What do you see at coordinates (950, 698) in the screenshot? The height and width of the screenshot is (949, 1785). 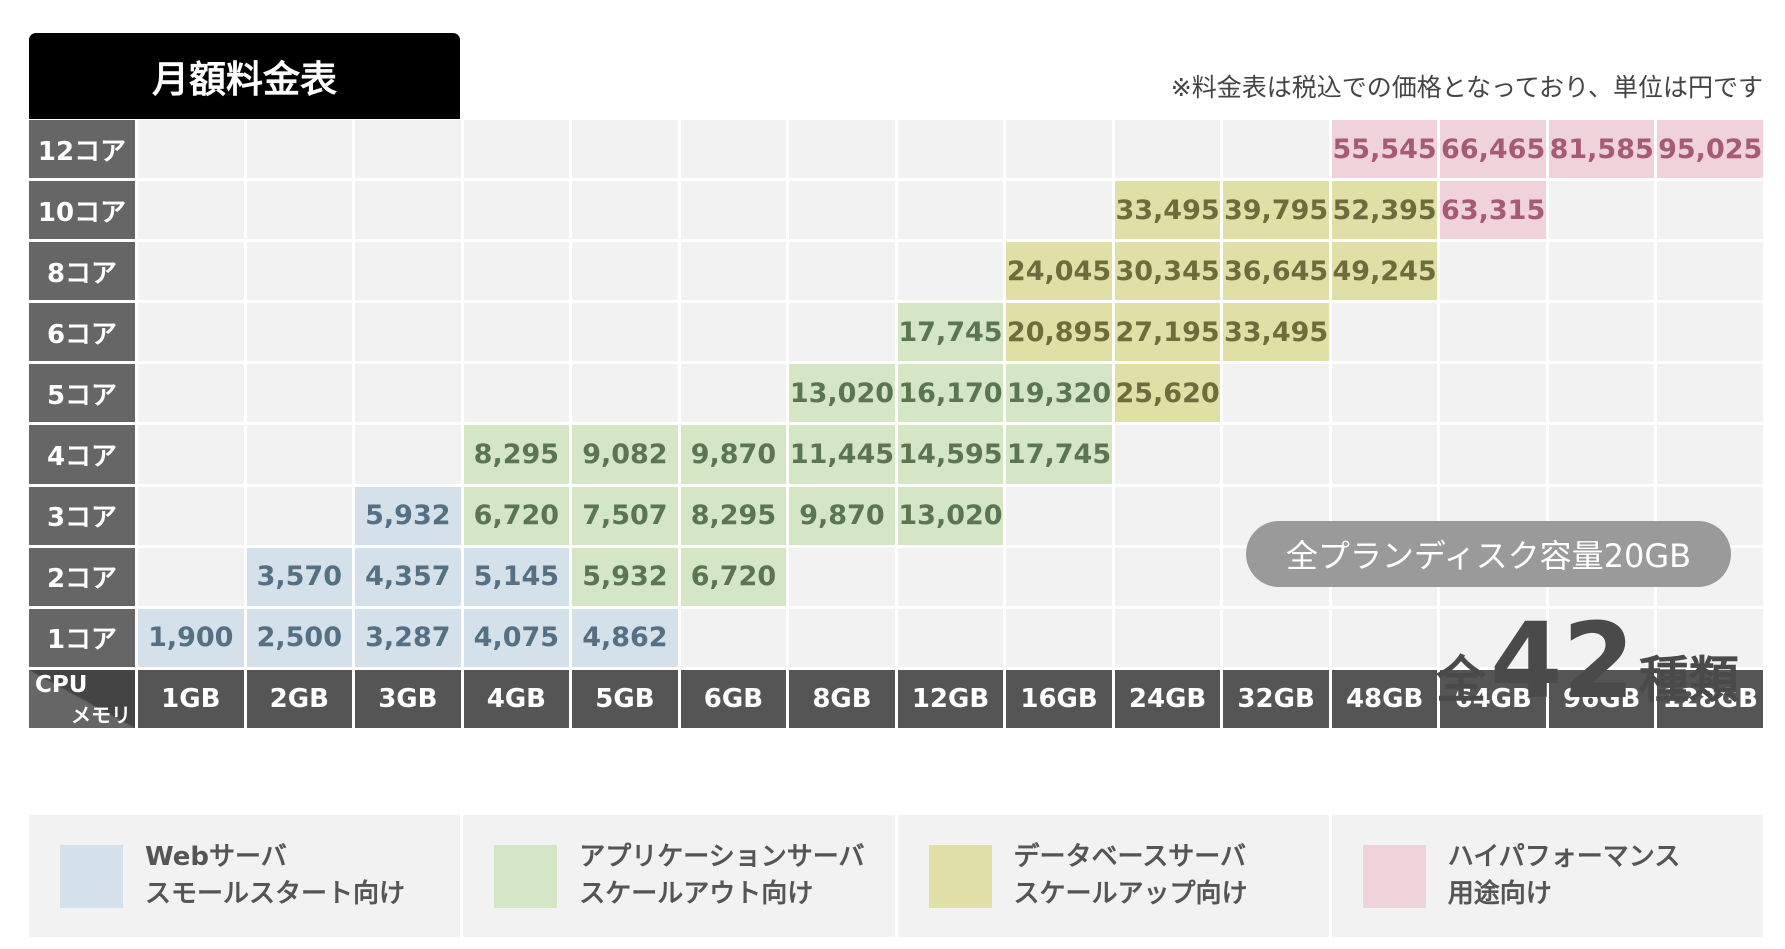 I see `column-header-memory: 12GB` at bounding box center [950, 698].